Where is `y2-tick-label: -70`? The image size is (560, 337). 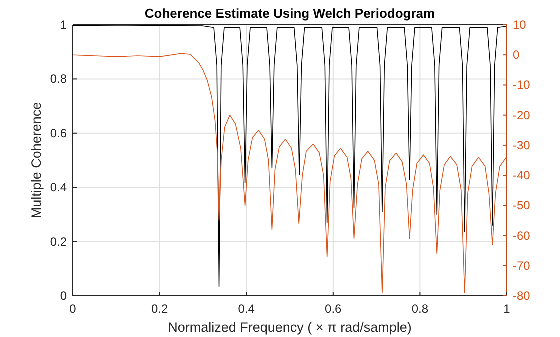 y2-tick-label: -70 is located at coordinates (522, 265).